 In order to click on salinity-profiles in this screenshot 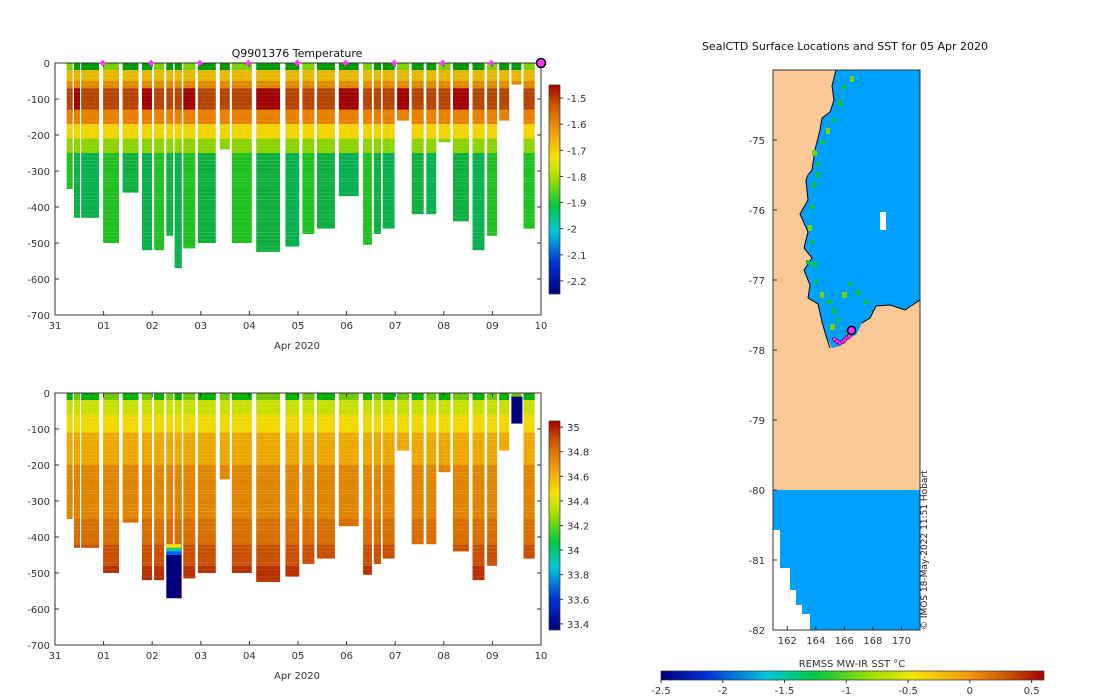, I will do `click(300, 496)`.